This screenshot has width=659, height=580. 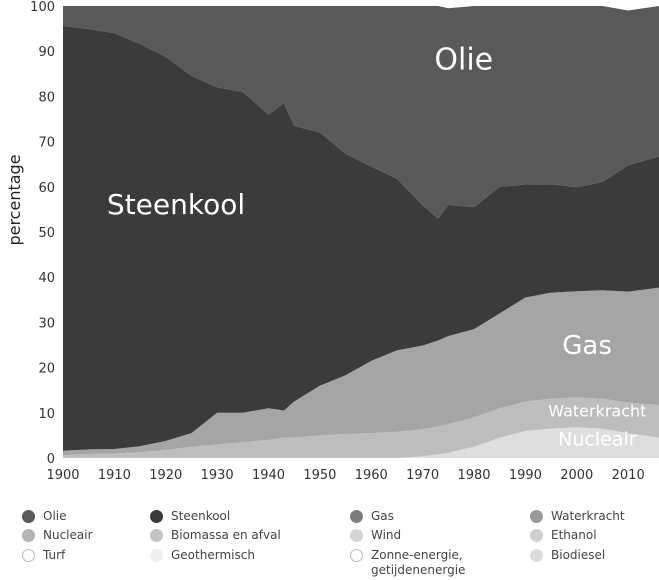 I want to click on area-label-steenkool: Steenkool, so click(x=176, y=204).